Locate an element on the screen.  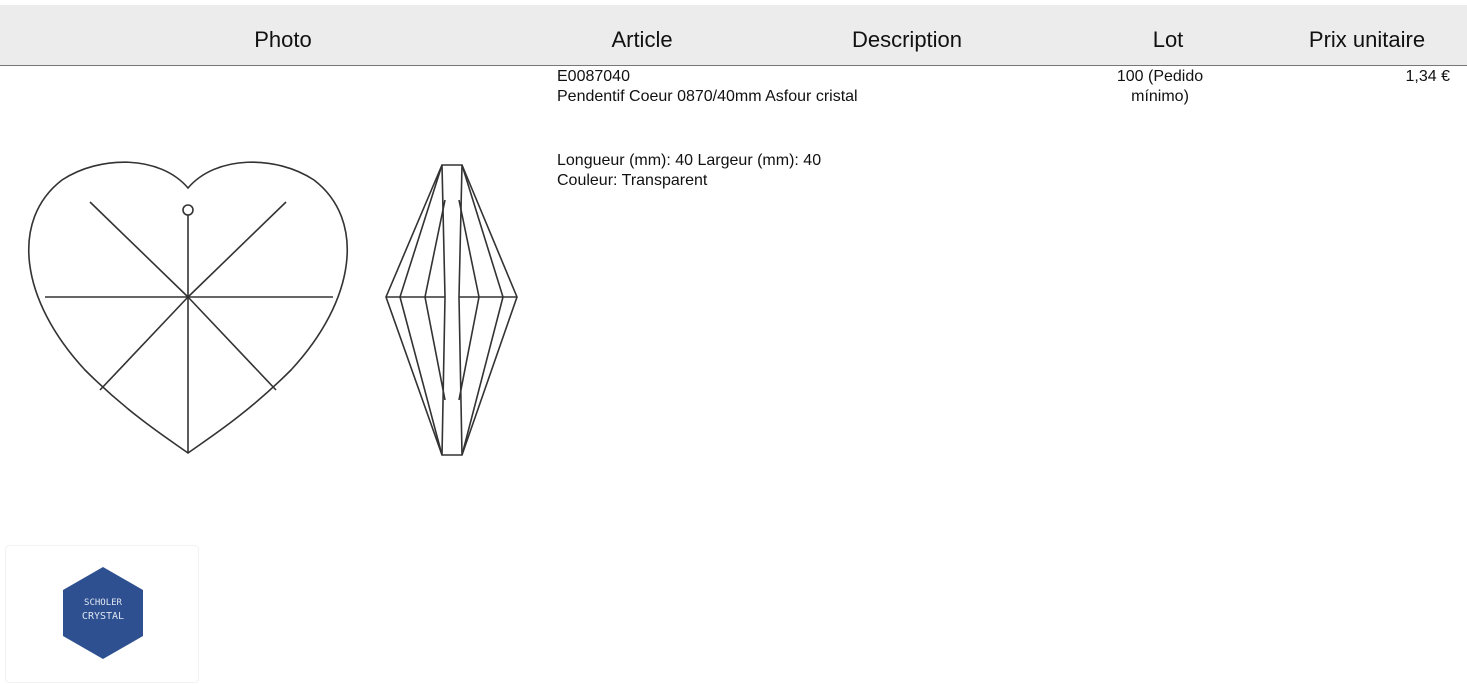
lot: 100 (Pedido mínimo) is located at coordinates (1160, 86).